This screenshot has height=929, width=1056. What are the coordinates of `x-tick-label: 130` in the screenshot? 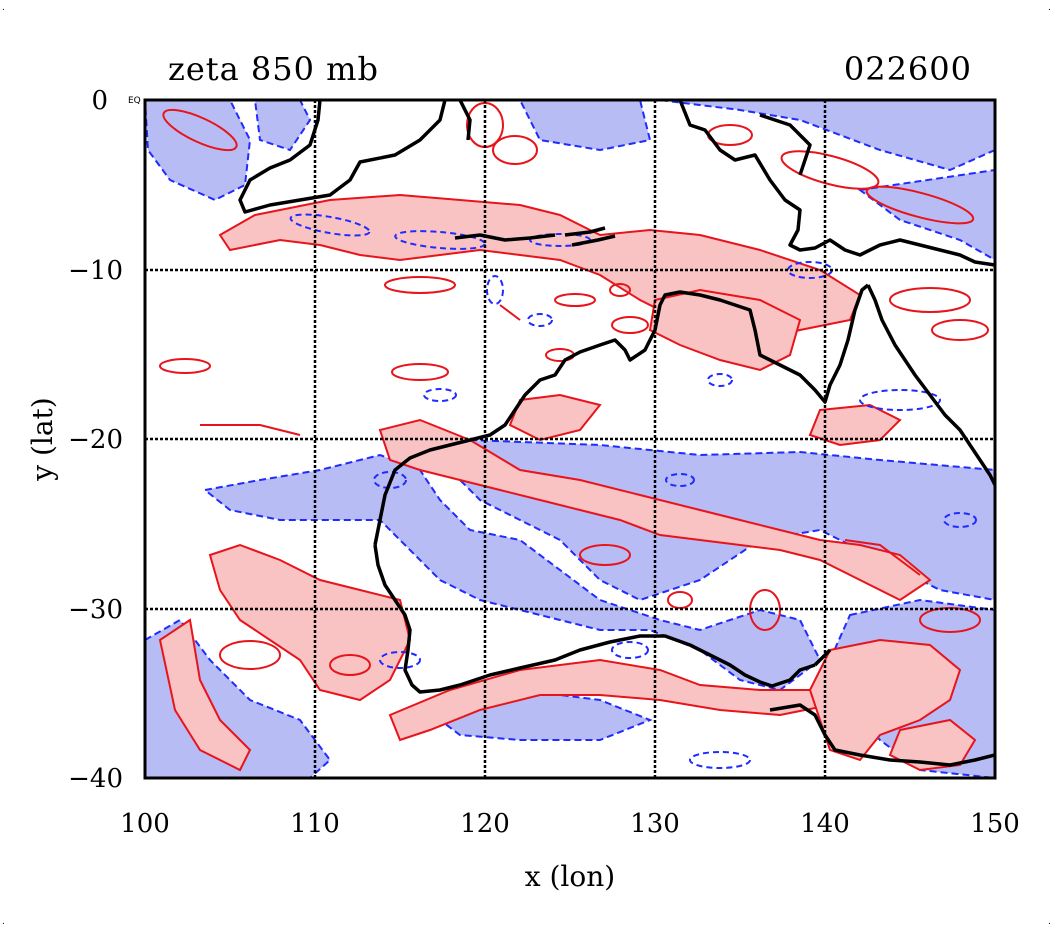 It's located at (655, 824).